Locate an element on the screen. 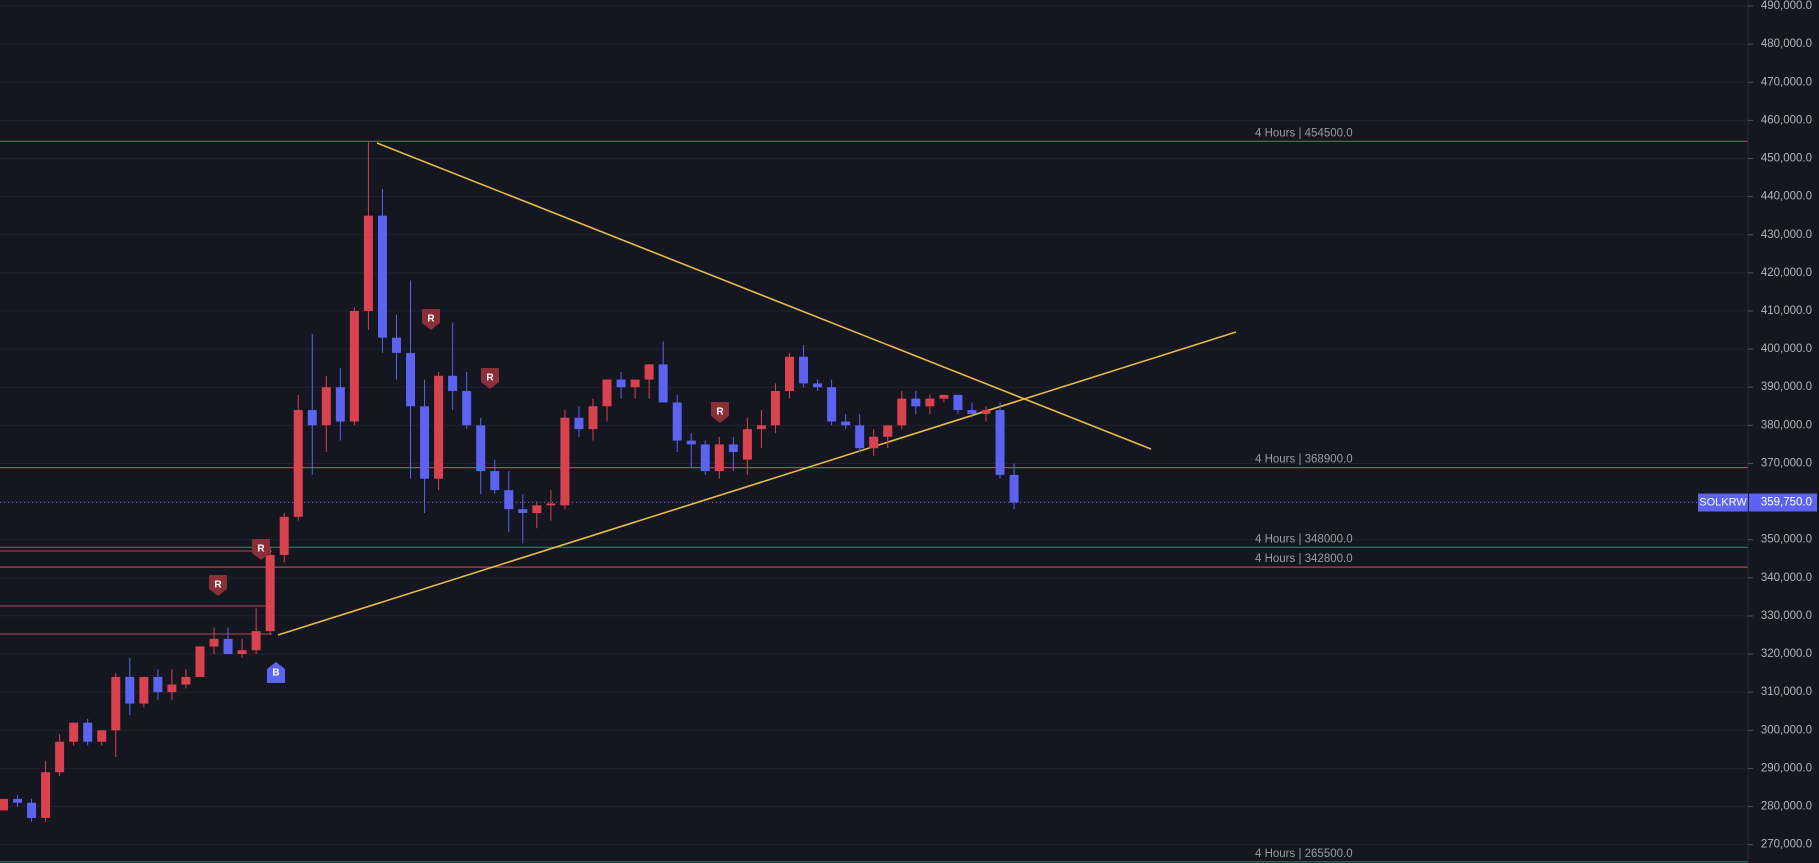 This screenshot has height=863, width=1819. y-tick-label: 380,000.0 is located at coordinates (1786, 425).